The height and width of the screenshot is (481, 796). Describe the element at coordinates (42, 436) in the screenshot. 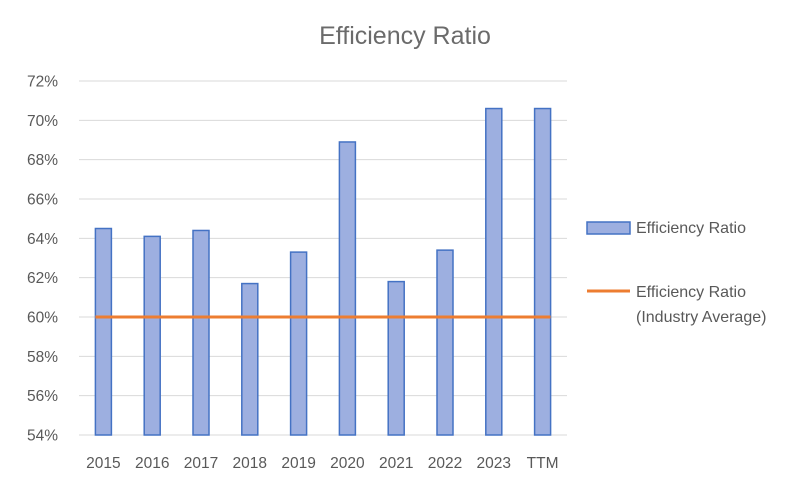

I see `y-tick-label: 54%` at that location.